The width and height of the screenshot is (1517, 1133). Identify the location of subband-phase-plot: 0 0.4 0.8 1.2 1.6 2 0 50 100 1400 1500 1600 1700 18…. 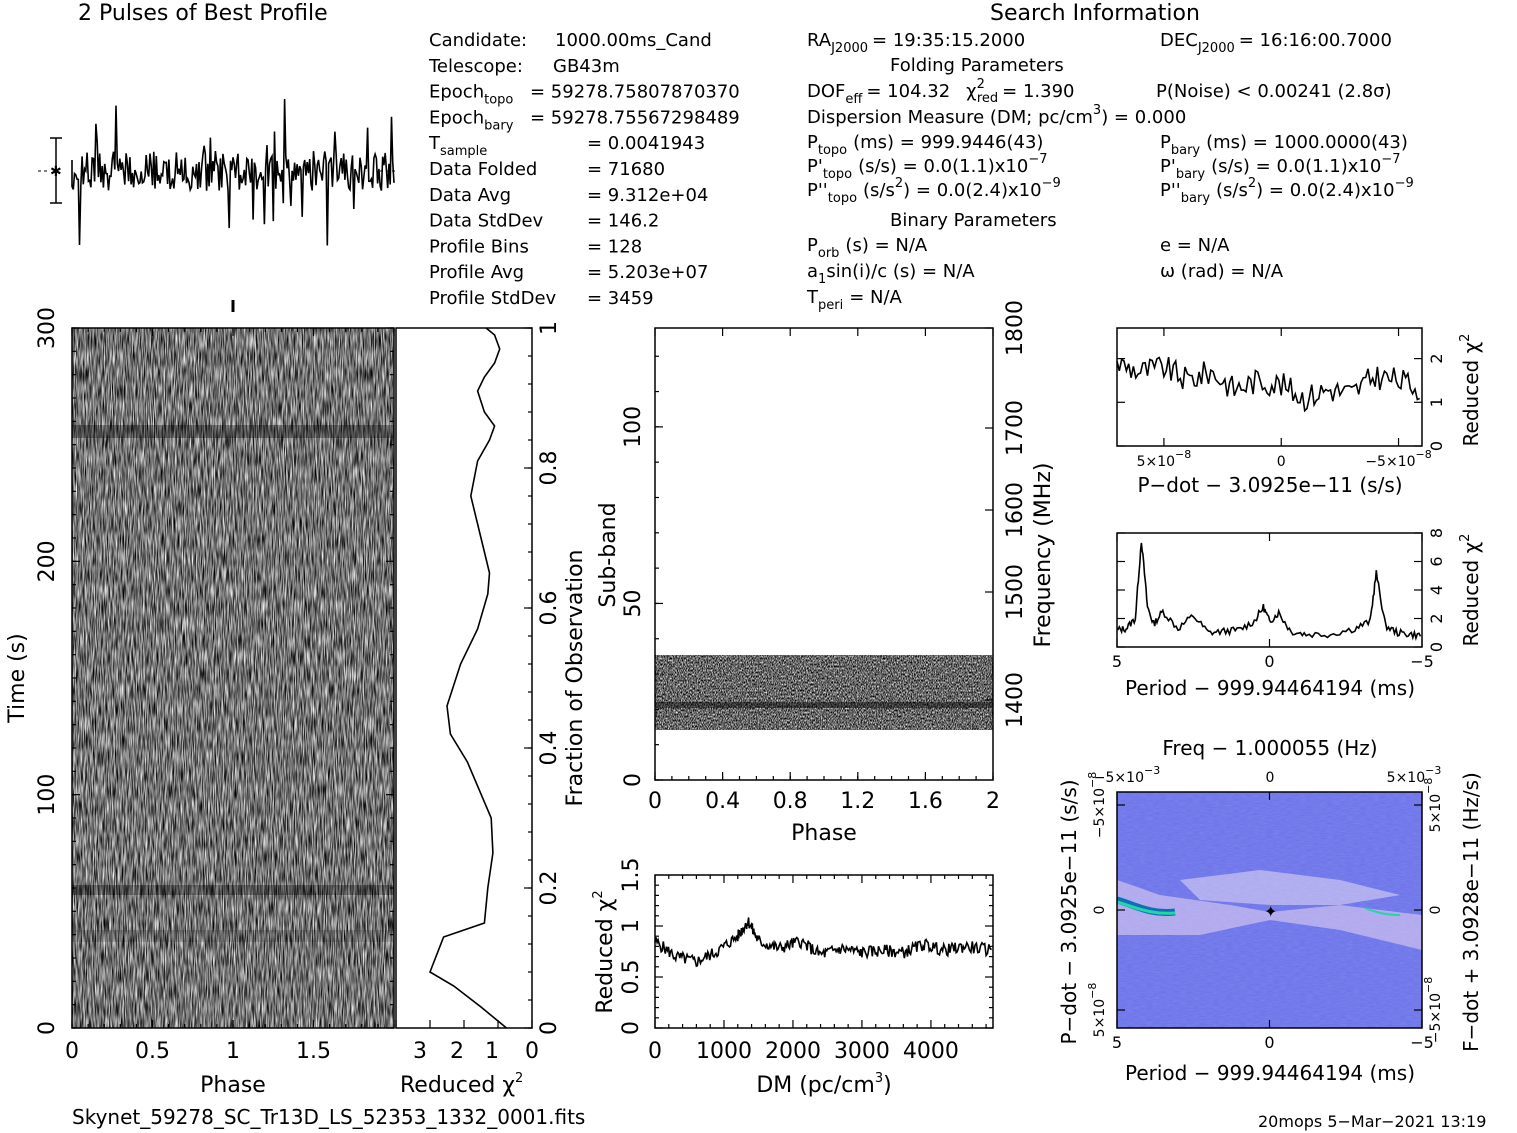
(826, 573).